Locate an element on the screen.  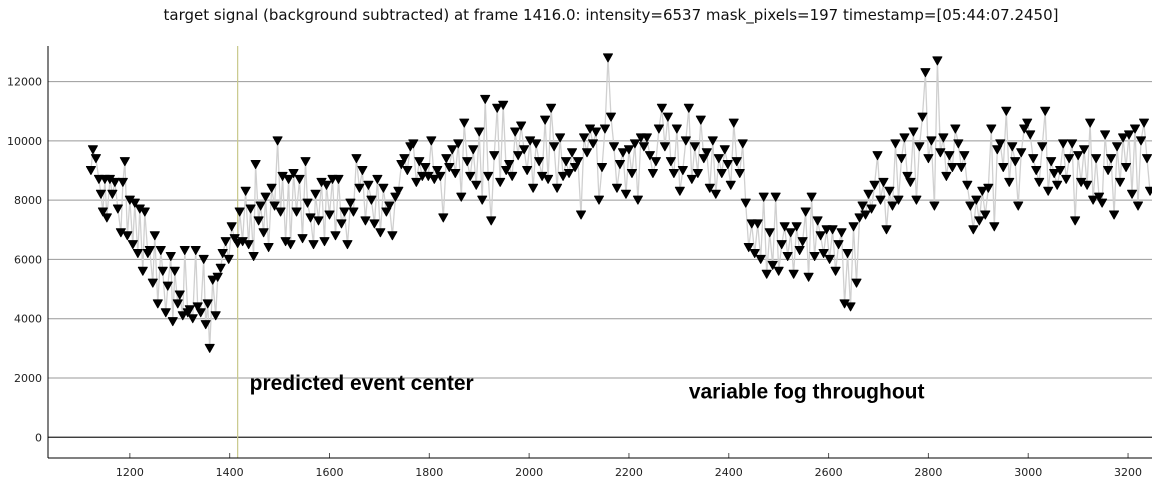
x-tick-label: 3000 is located at coordinates (1028, 472).